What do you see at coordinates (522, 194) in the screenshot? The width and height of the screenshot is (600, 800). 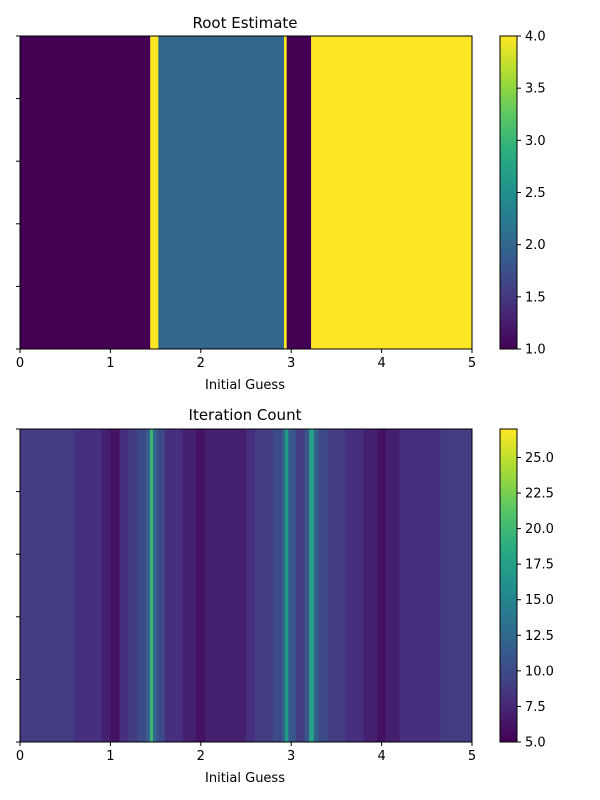 I see `colorbar: 1.0 1.5 2.0 2.5 3.0 3.5 4.0` at bounding box center [522, 194].